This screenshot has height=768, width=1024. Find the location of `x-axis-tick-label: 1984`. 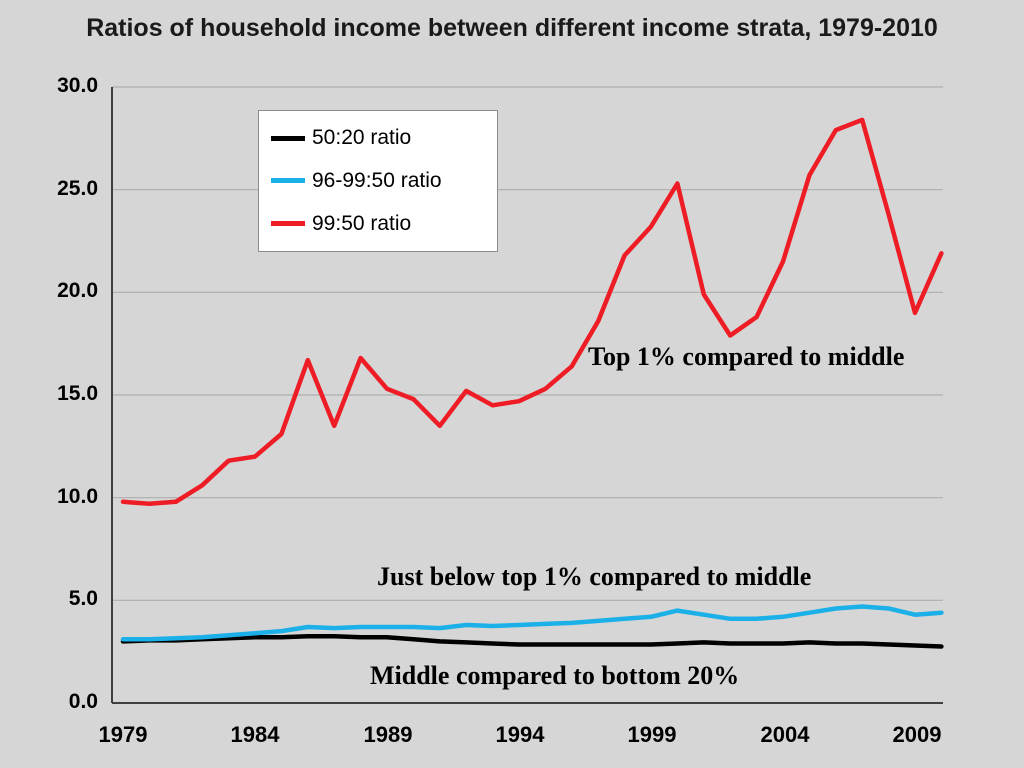

x-axis-tick-label: 1984 is located at coordinates (255, 734).